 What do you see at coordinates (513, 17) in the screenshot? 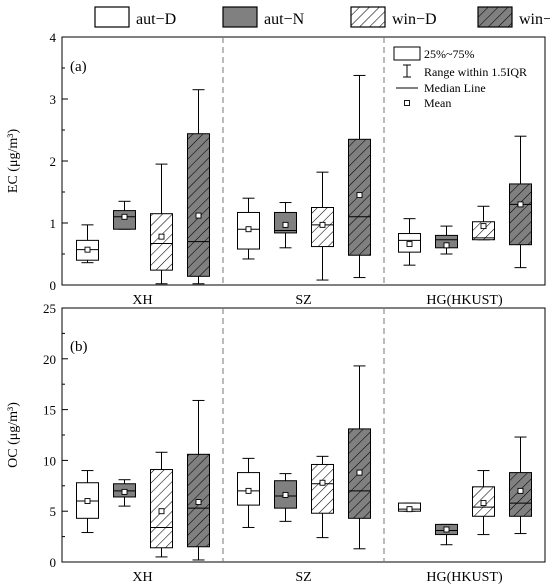
I see `legend-item-win-n: win−N` at bounding box center [513, 17].